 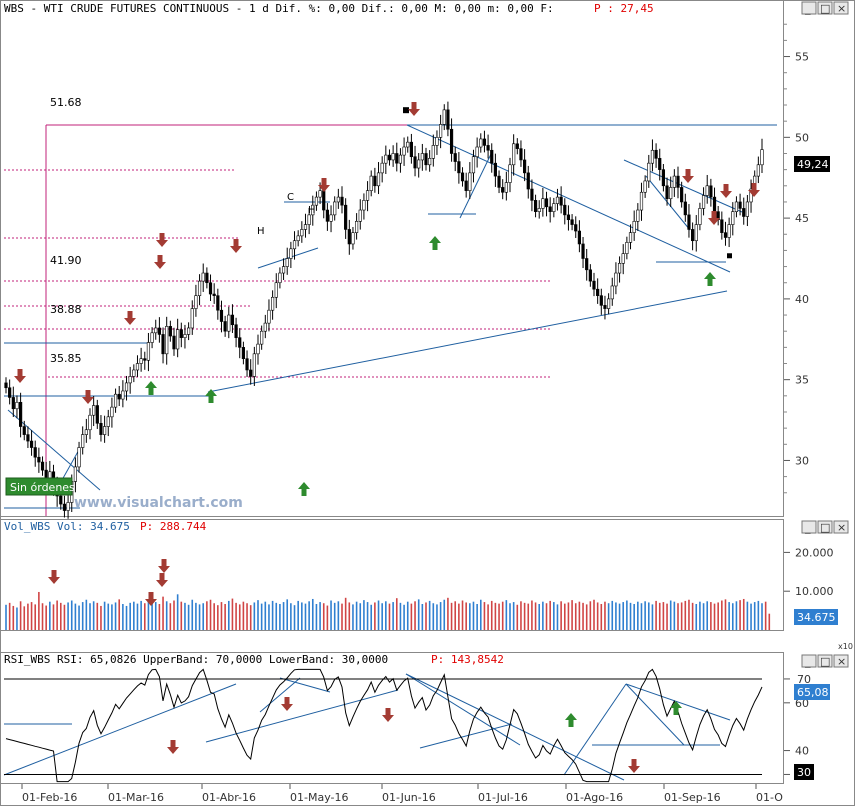 I want to click on volume-maximize-button, so click(x=825, y=527).